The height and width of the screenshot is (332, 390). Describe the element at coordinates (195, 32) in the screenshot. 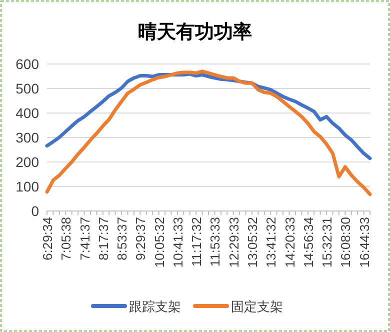

I see `chart-title: 晴天有功功率` at that location.